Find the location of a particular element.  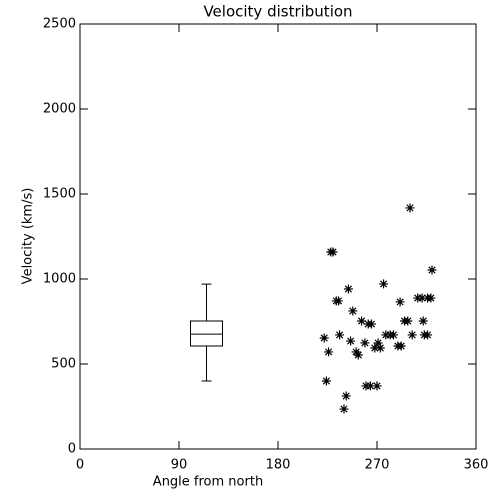

x-tick-label: 180 is located at coordinates (278, 465).